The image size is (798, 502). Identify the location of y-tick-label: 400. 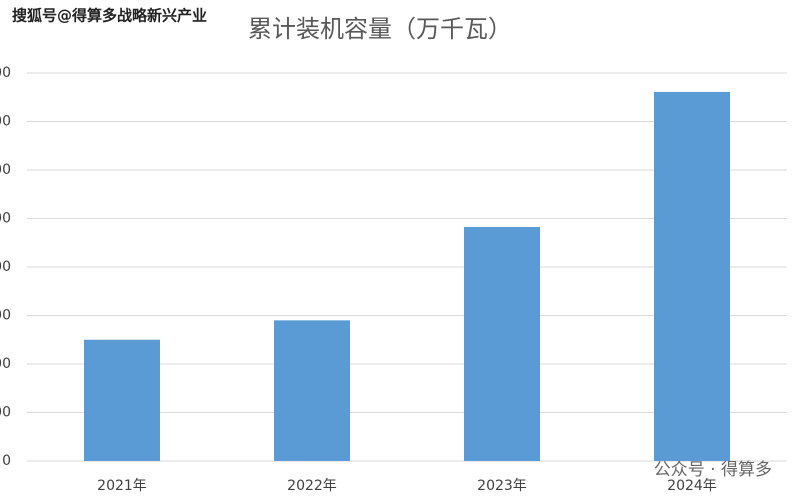
(5, 364).